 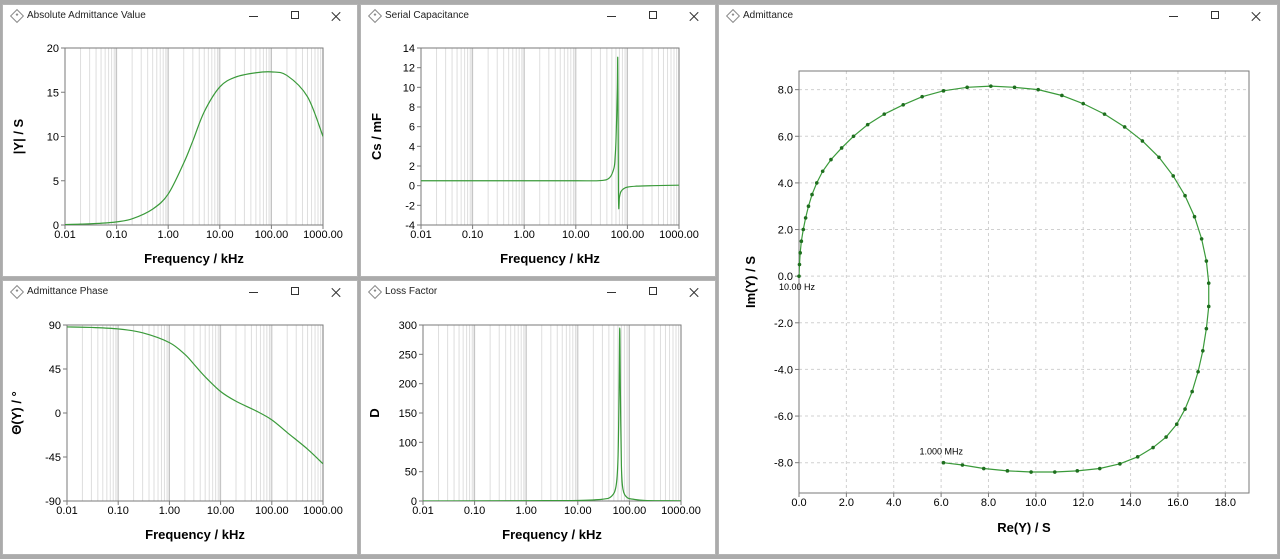 I want to click on y-tick-label: 15, so click(x=53, y=93).